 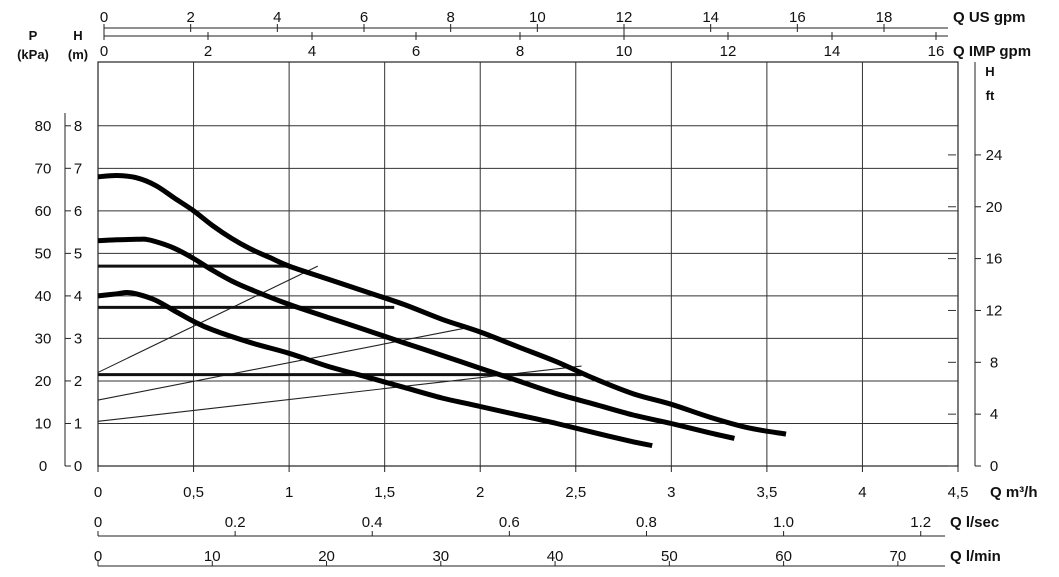 What do you see at coordinates (480, 492) in the screenshot?
I see `m3h-tick-label: 2` at bounding box center [480, 492].